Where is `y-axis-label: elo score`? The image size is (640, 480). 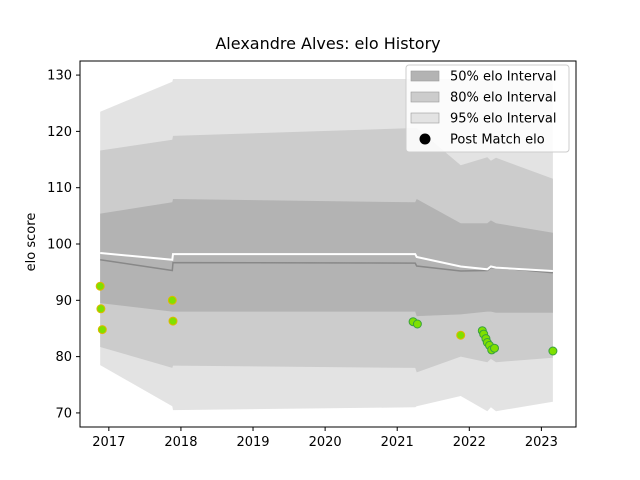 y-axis-label: elo score is located at coordinates (31, 242).